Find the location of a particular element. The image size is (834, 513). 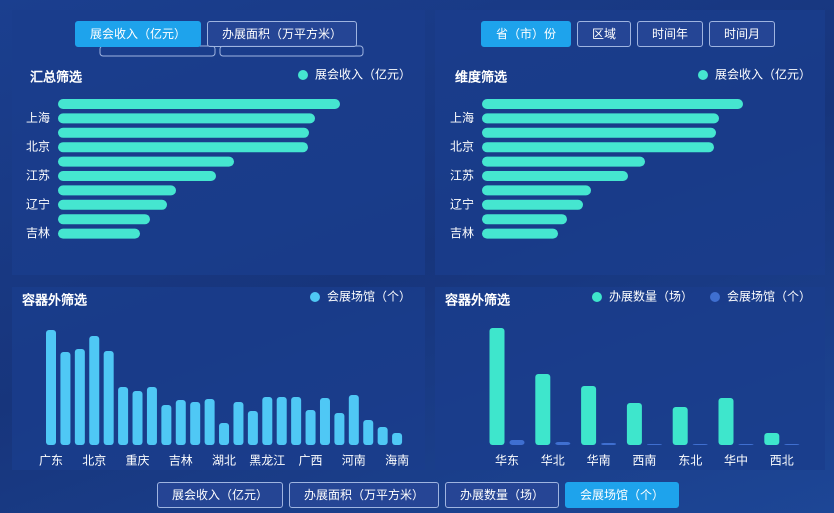

tab-row: 展会收入（亿元） 办展面积（万平方米） is located at coordinates (216, 34).